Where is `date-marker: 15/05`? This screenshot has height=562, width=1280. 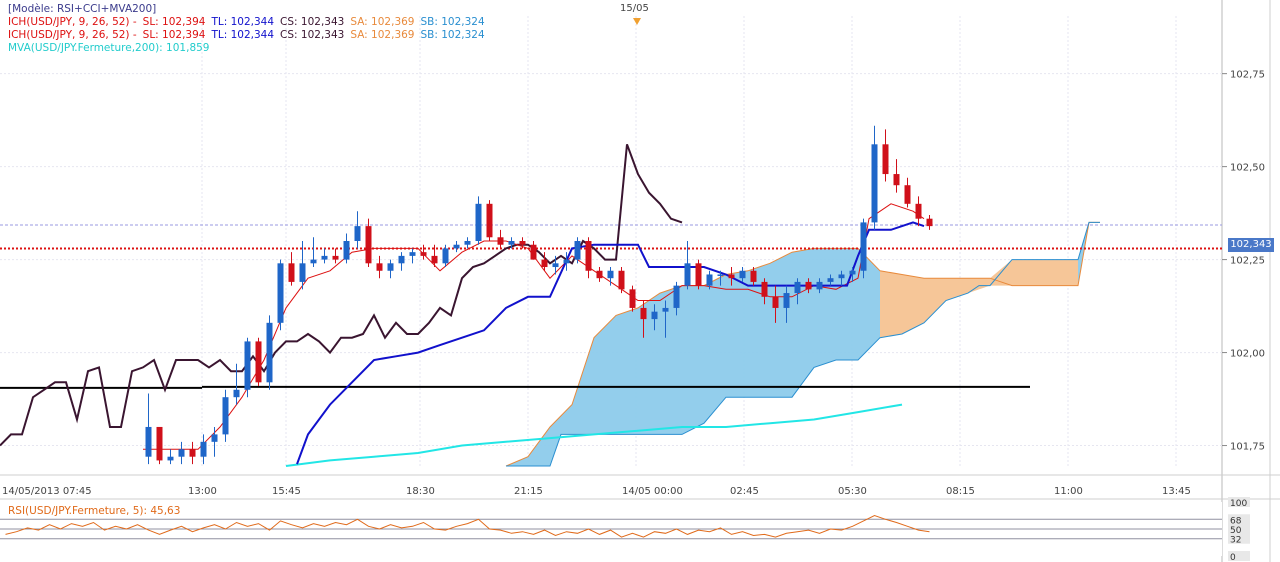 date-marker: 15/05 is located at coordinates (634, 8).